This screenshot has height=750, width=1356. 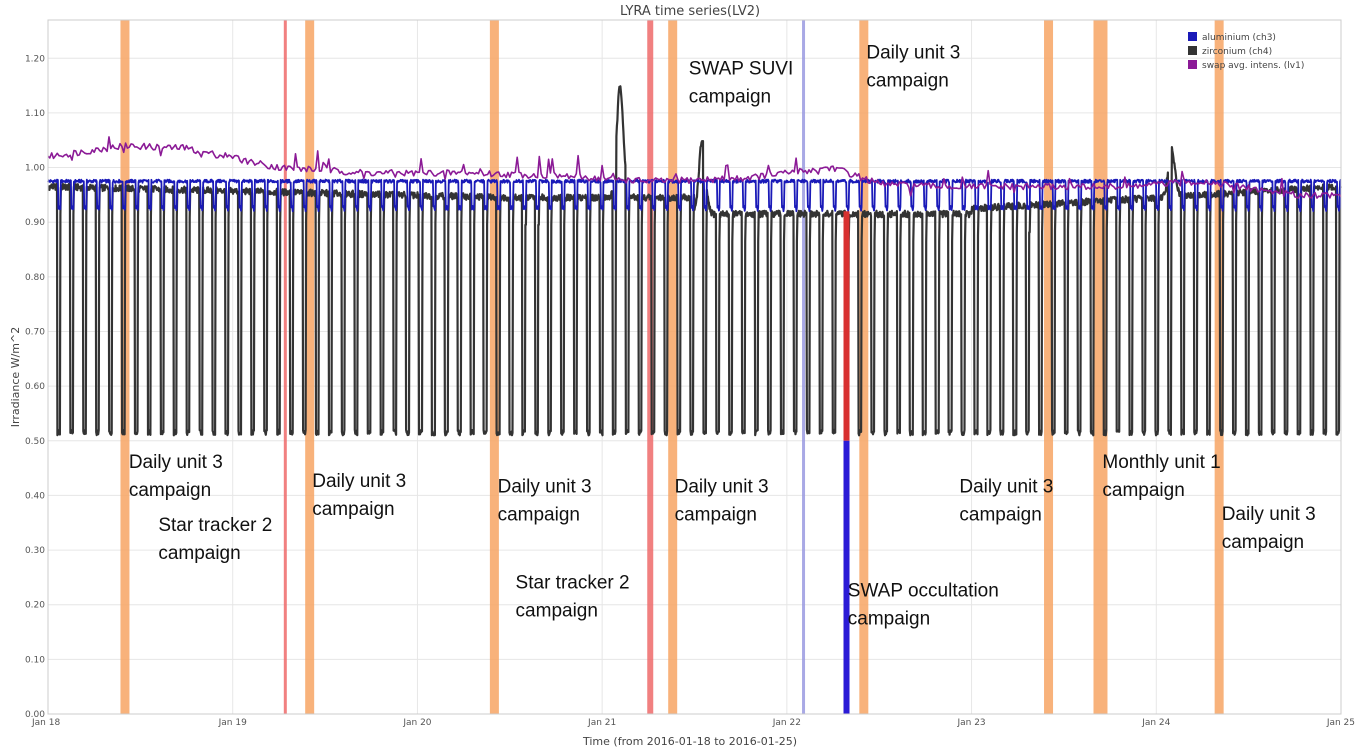 What do you see at coordinates (1161, 462) in the screenshot?
I see `annotation-line: Monthly unit 1` at bounding box center [1161, 462].